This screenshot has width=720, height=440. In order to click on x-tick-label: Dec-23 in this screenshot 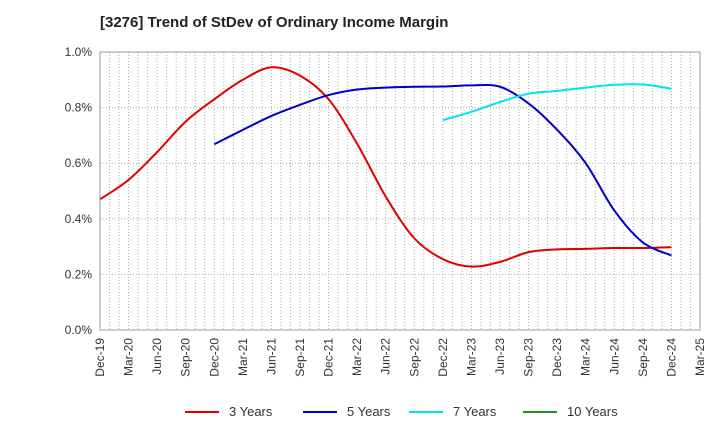, I will do `click(557, 357)`.